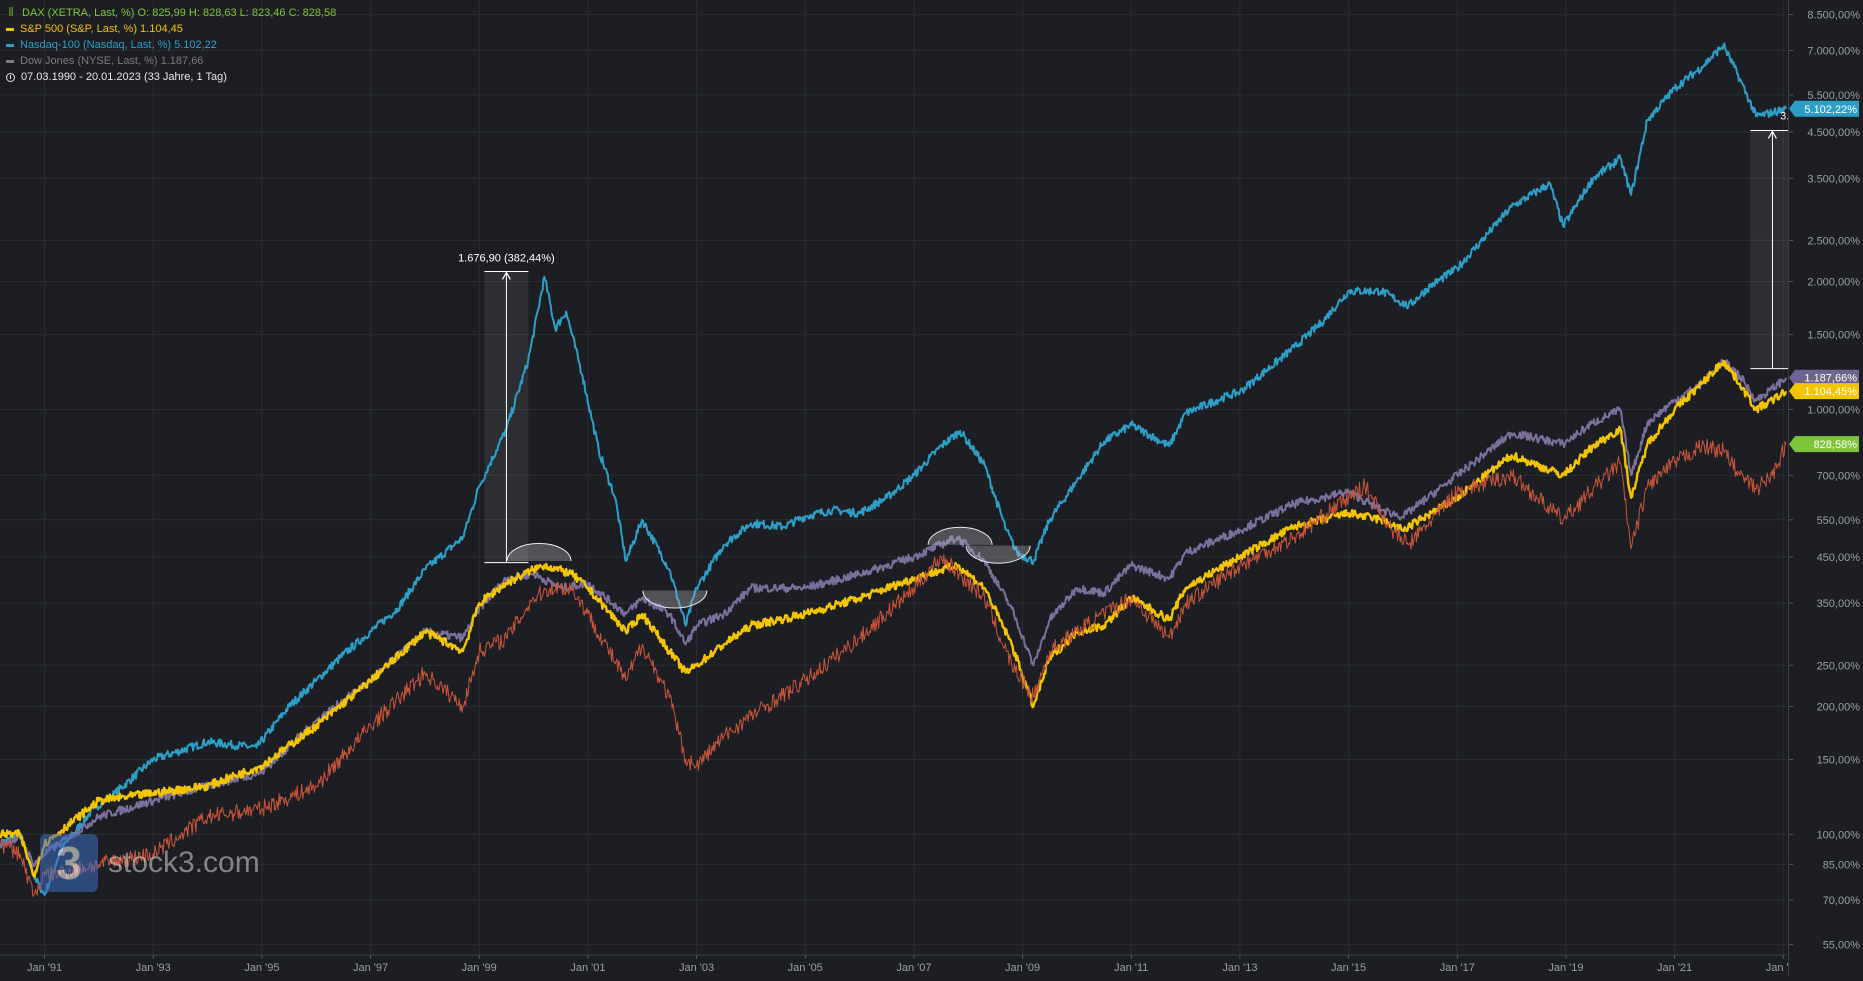  Describe the element at coordinates (1839, 707) in the screenshot. I see `y-tick-label: 200,00%` at that location.